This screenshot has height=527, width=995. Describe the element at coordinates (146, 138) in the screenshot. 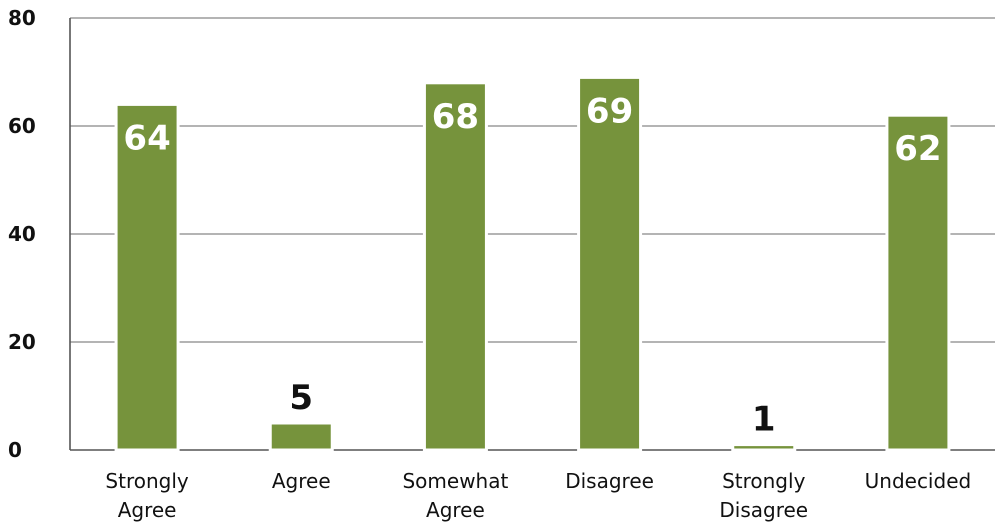

I see `data-label: 64` at that location.